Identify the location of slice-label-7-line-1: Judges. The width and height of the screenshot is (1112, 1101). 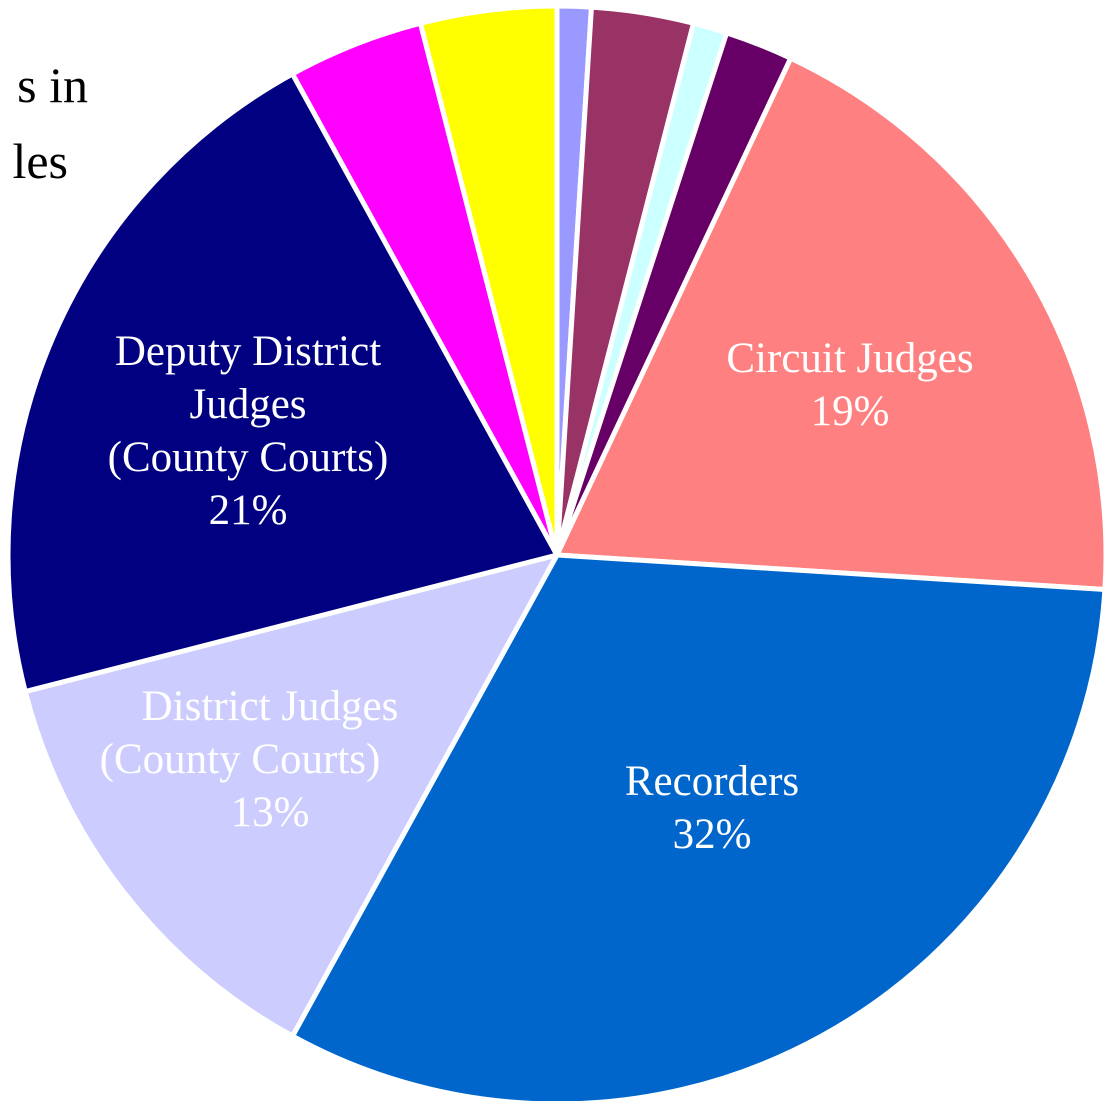
(247, 404).